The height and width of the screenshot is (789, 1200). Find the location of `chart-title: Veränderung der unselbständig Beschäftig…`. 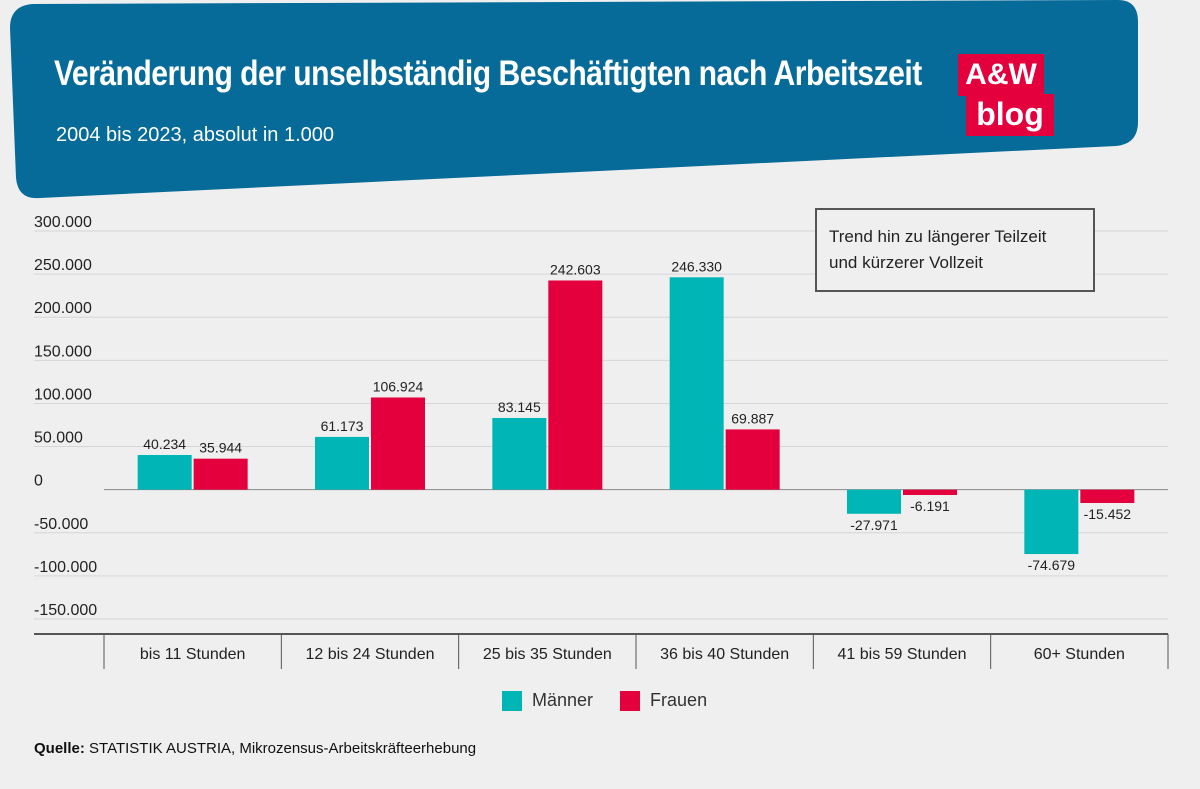

chart-title: Veränderung der unselbständig Beschäftig… is located at coordinates (488, 73).